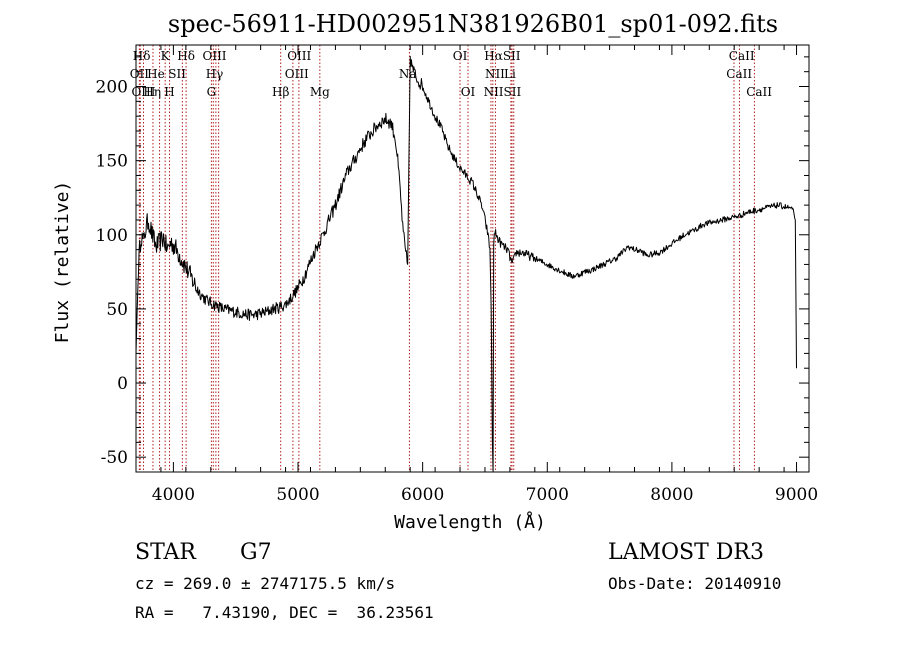 The width and height of the screenshot is (900, 649). Describe the element at coordinates (408, 74) in the screenshot. I see `line-label: Na` at that location.